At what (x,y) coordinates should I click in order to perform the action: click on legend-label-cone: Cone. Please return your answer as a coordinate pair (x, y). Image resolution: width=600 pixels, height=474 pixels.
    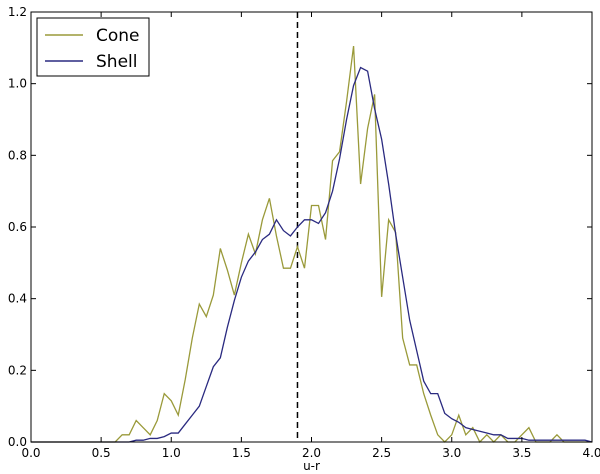
    Looking at the image, I should click on (118, 36).